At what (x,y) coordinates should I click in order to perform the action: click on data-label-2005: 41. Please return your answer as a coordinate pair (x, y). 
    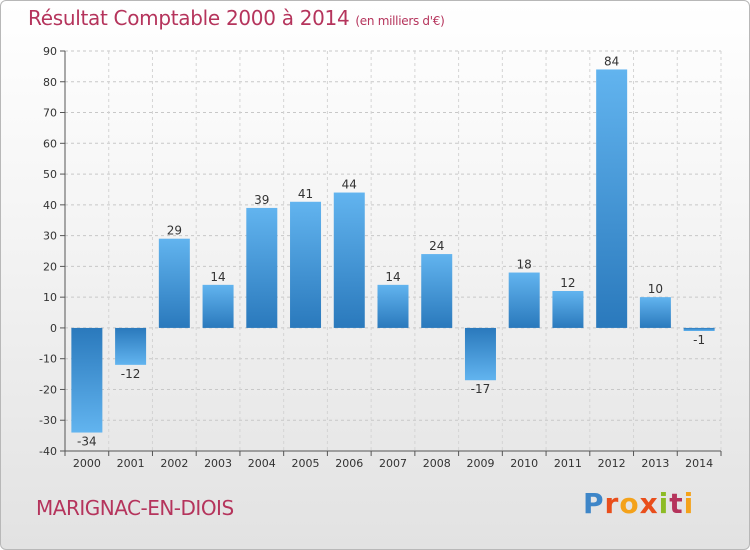
    Looking at the image, I should click on (305, 194).